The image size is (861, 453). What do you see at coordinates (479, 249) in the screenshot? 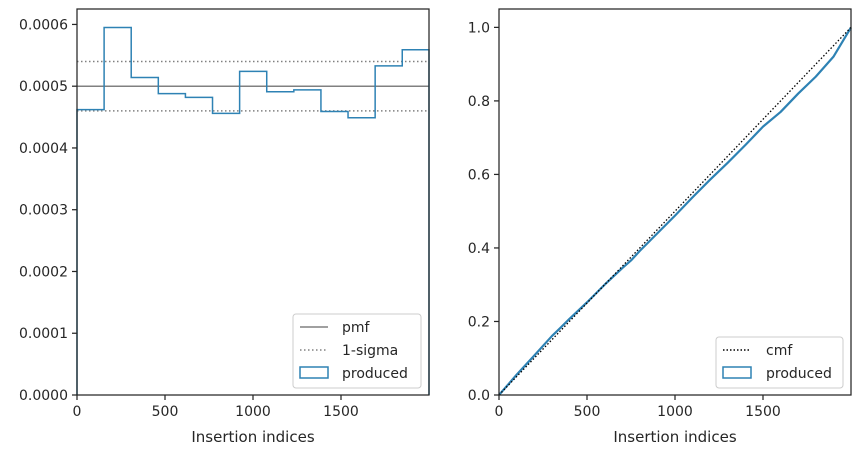
I see `right-ytick-label-2: 0.4` at bounding box center [479, 249].